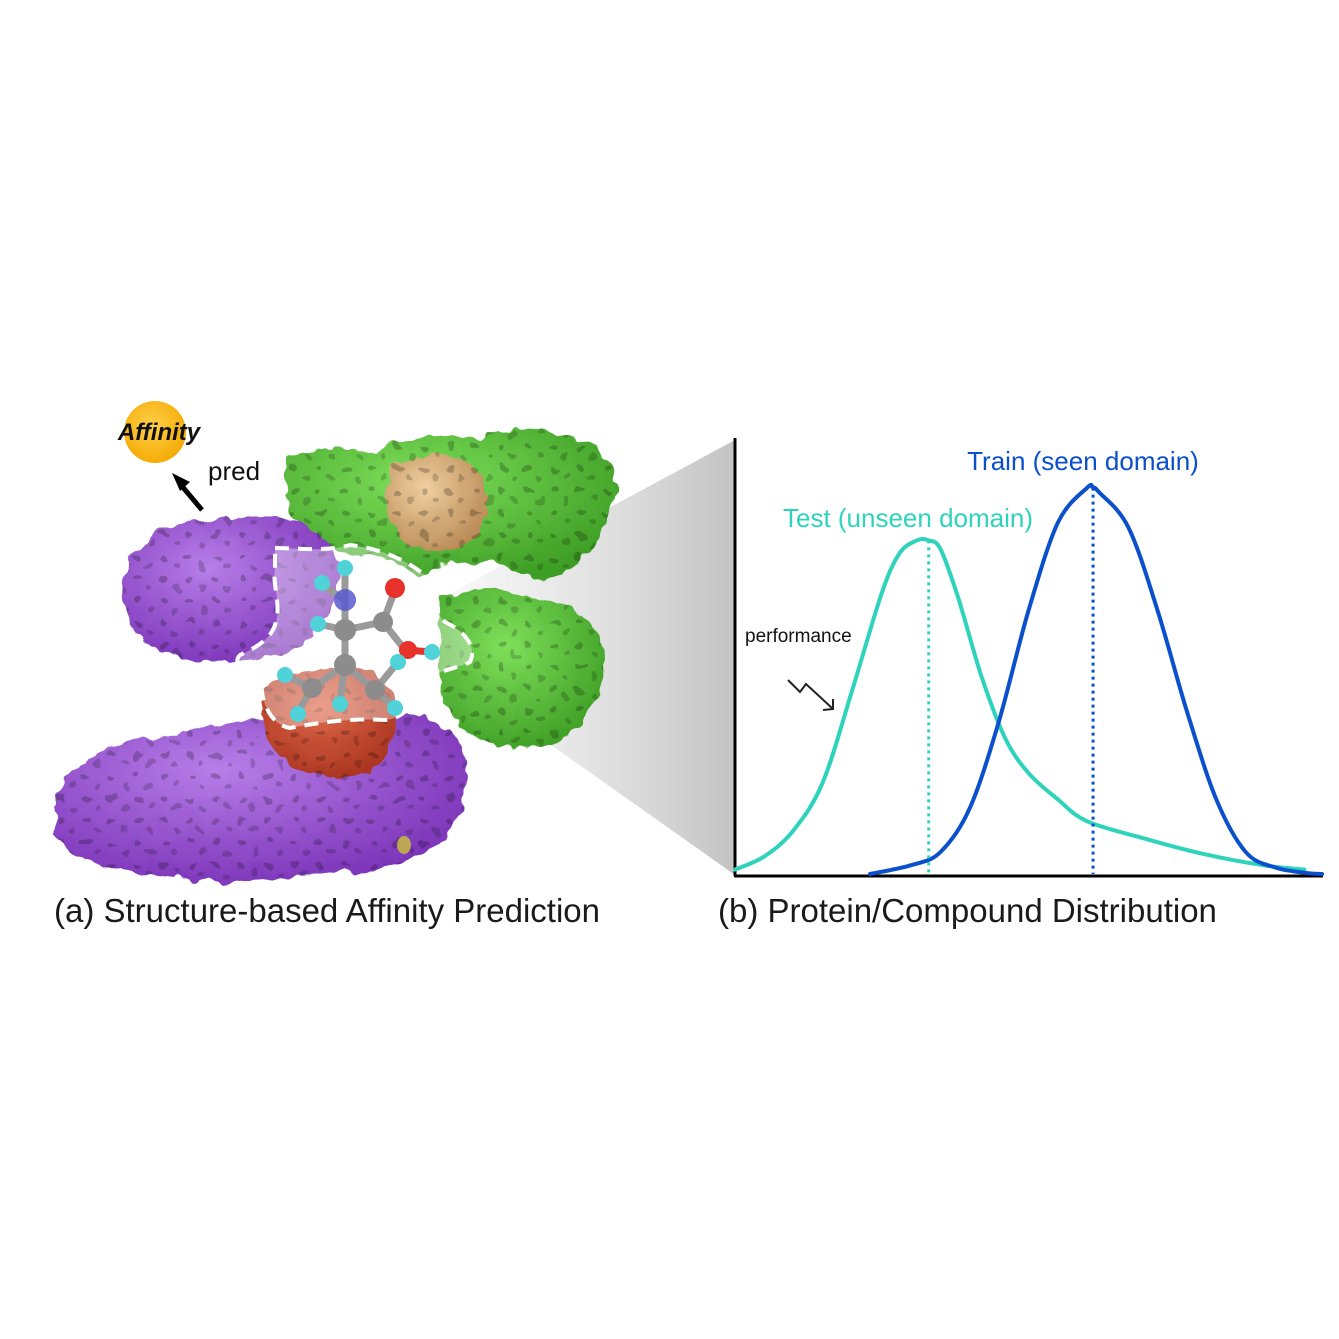 The height and width of the screenshot is (1339, 1339). I want to click on protein-purple-upper, so click(231, 589).